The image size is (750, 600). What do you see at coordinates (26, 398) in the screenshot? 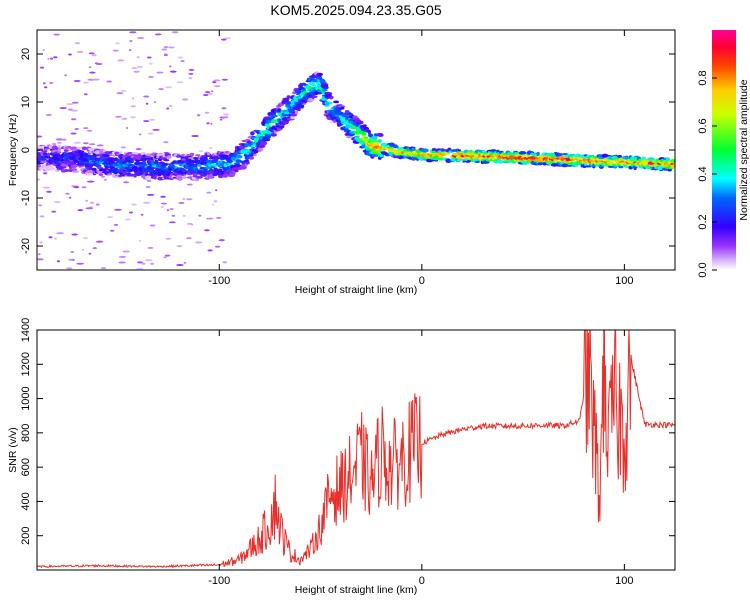
I see `y-tick-label: 1000` at bounding box center [26, 398].